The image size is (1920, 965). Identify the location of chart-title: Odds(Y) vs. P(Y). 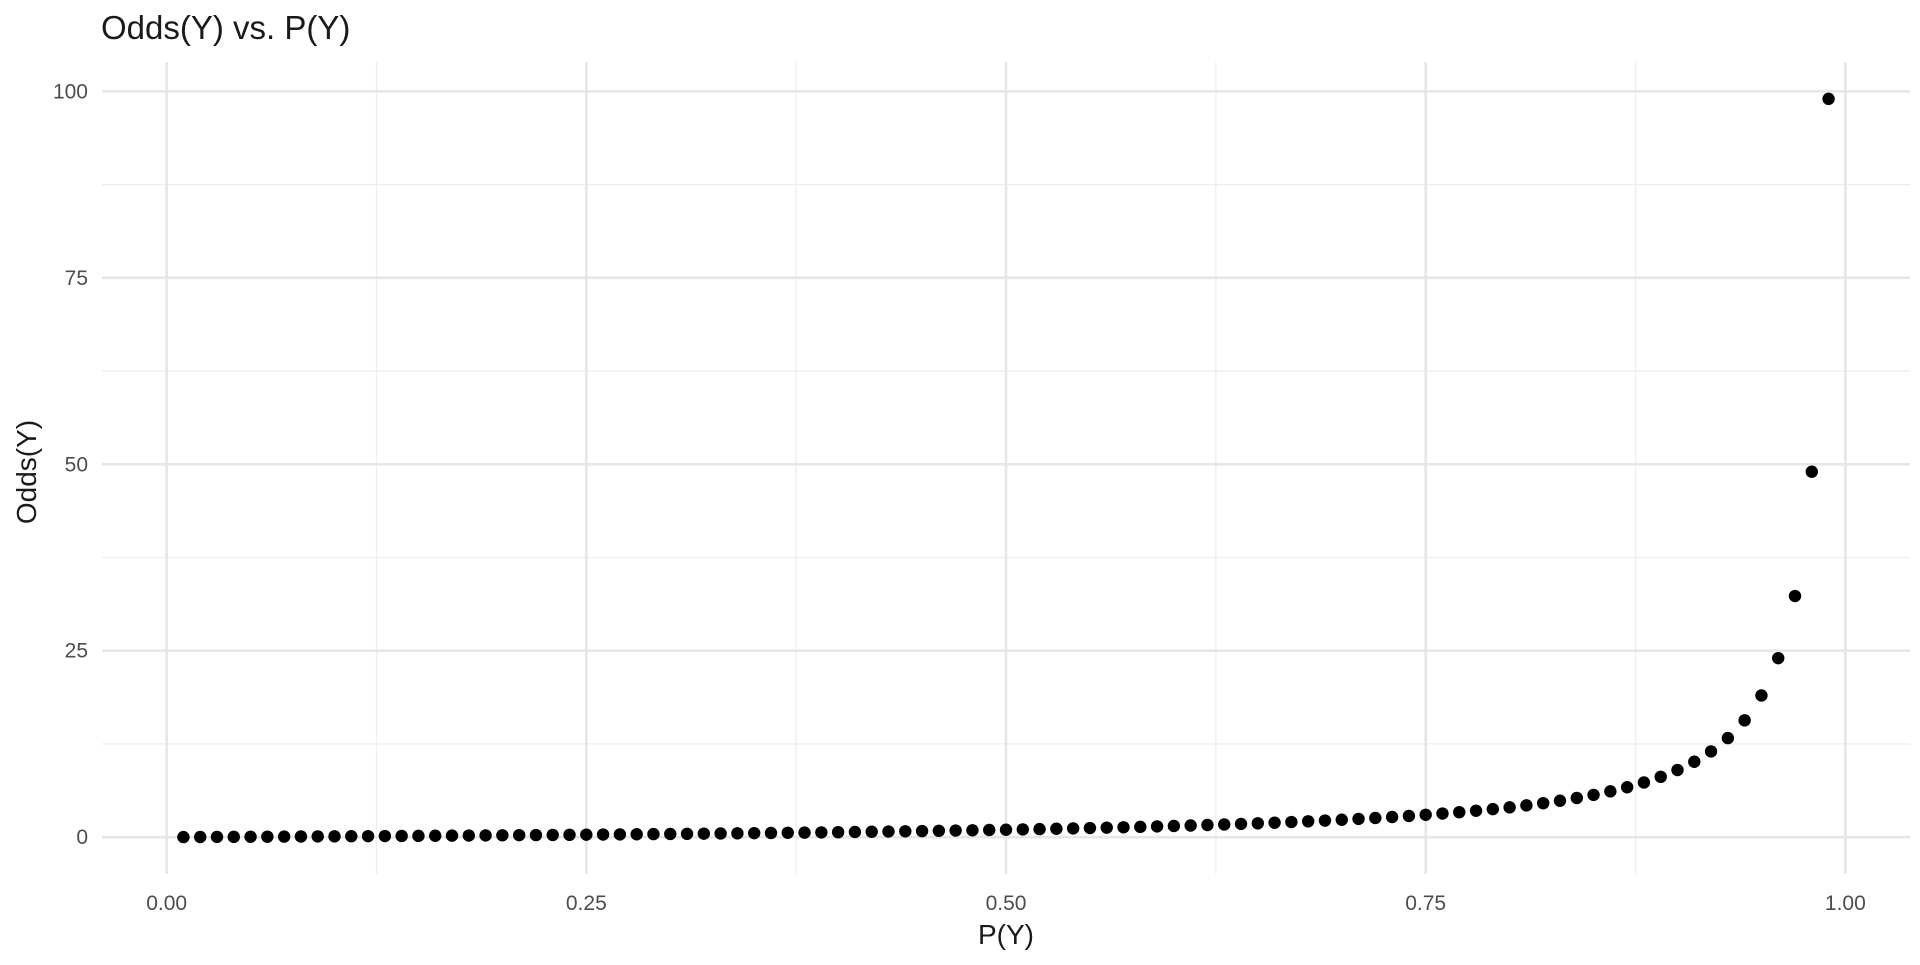
(225, 27).